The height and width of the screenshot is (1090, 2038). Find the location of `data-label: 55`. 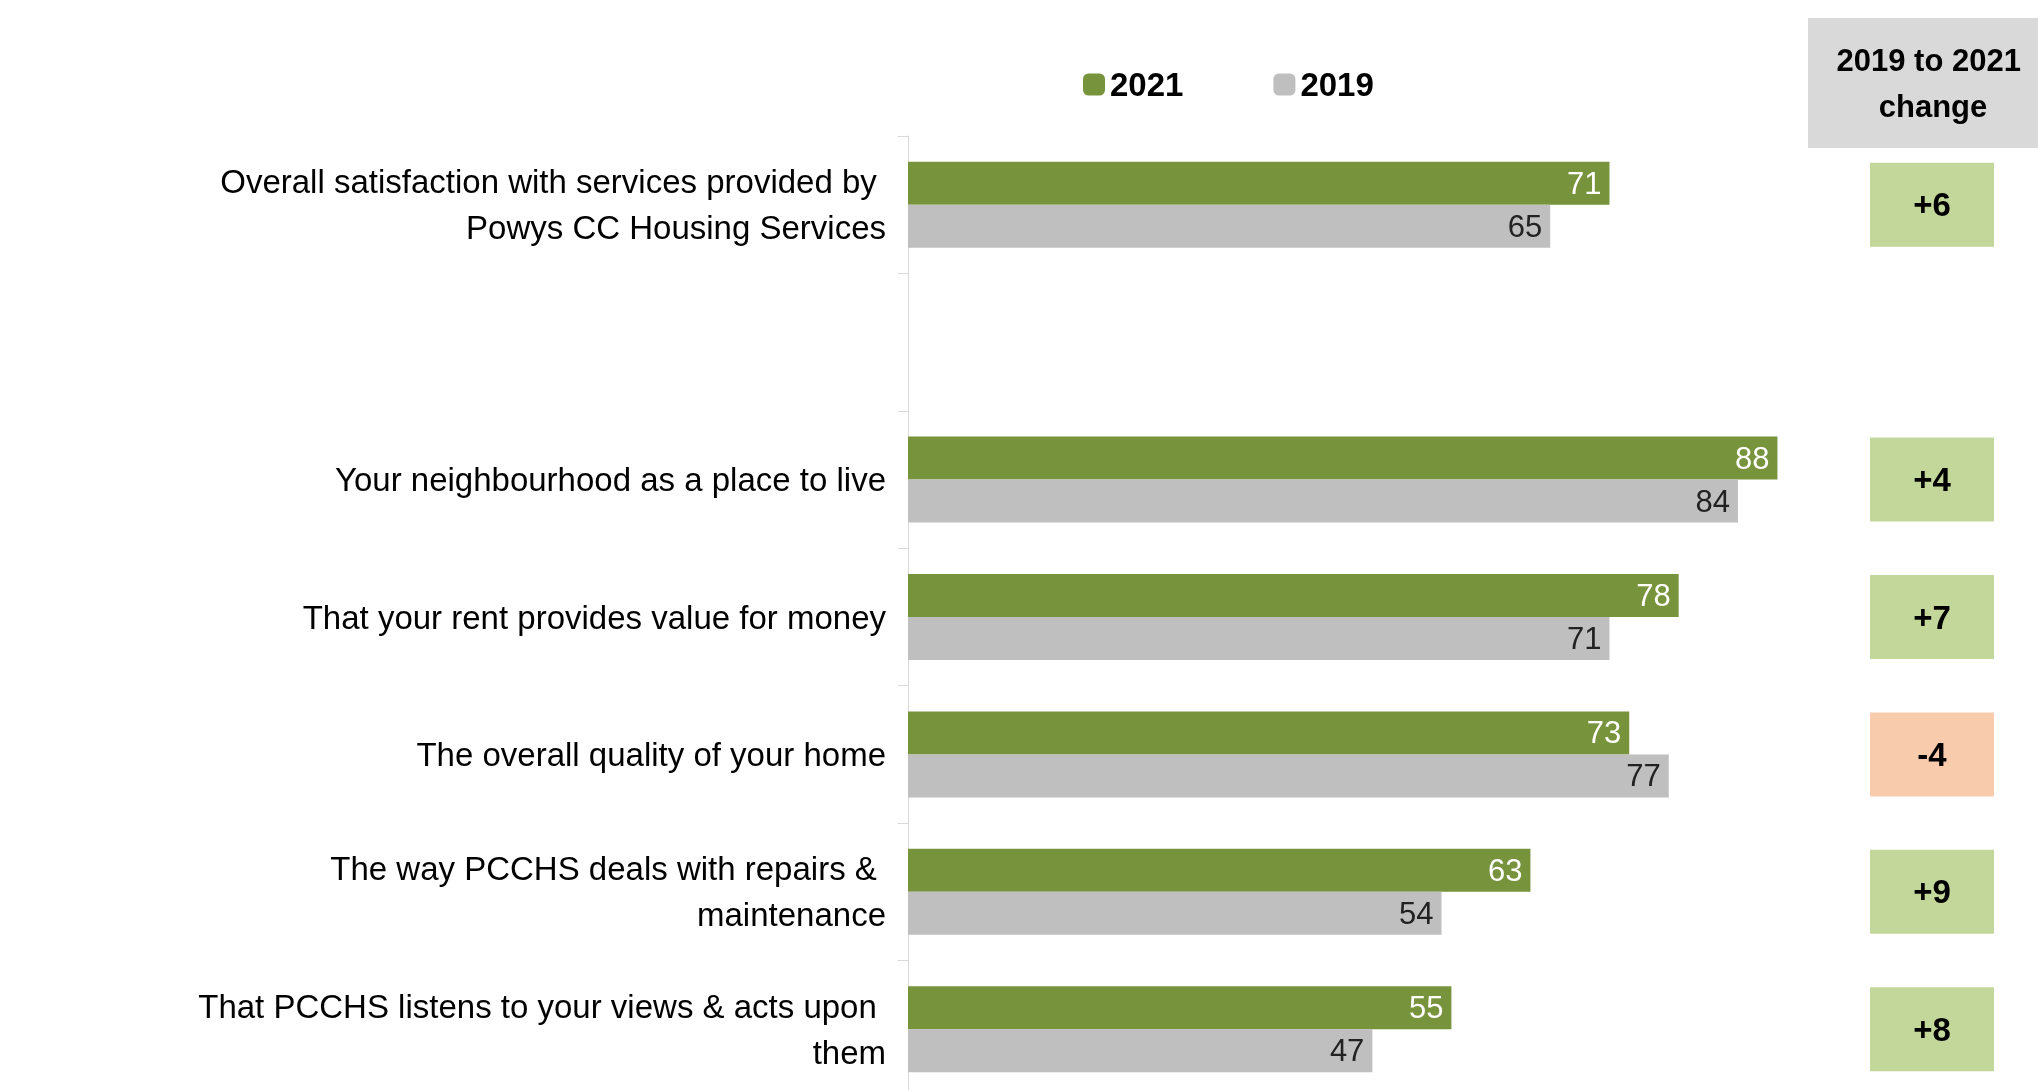

data-label: 55 is located at coordinates (1426, 1008).